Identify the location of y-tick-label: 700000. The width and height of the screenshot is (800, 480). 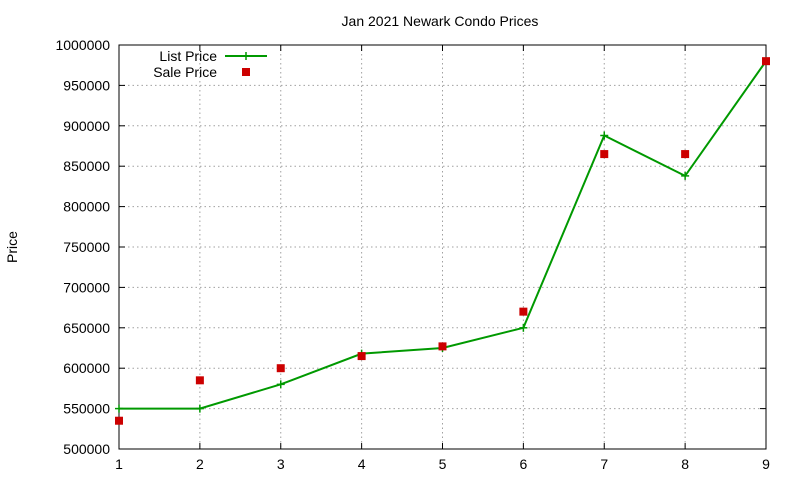
(86, 287).